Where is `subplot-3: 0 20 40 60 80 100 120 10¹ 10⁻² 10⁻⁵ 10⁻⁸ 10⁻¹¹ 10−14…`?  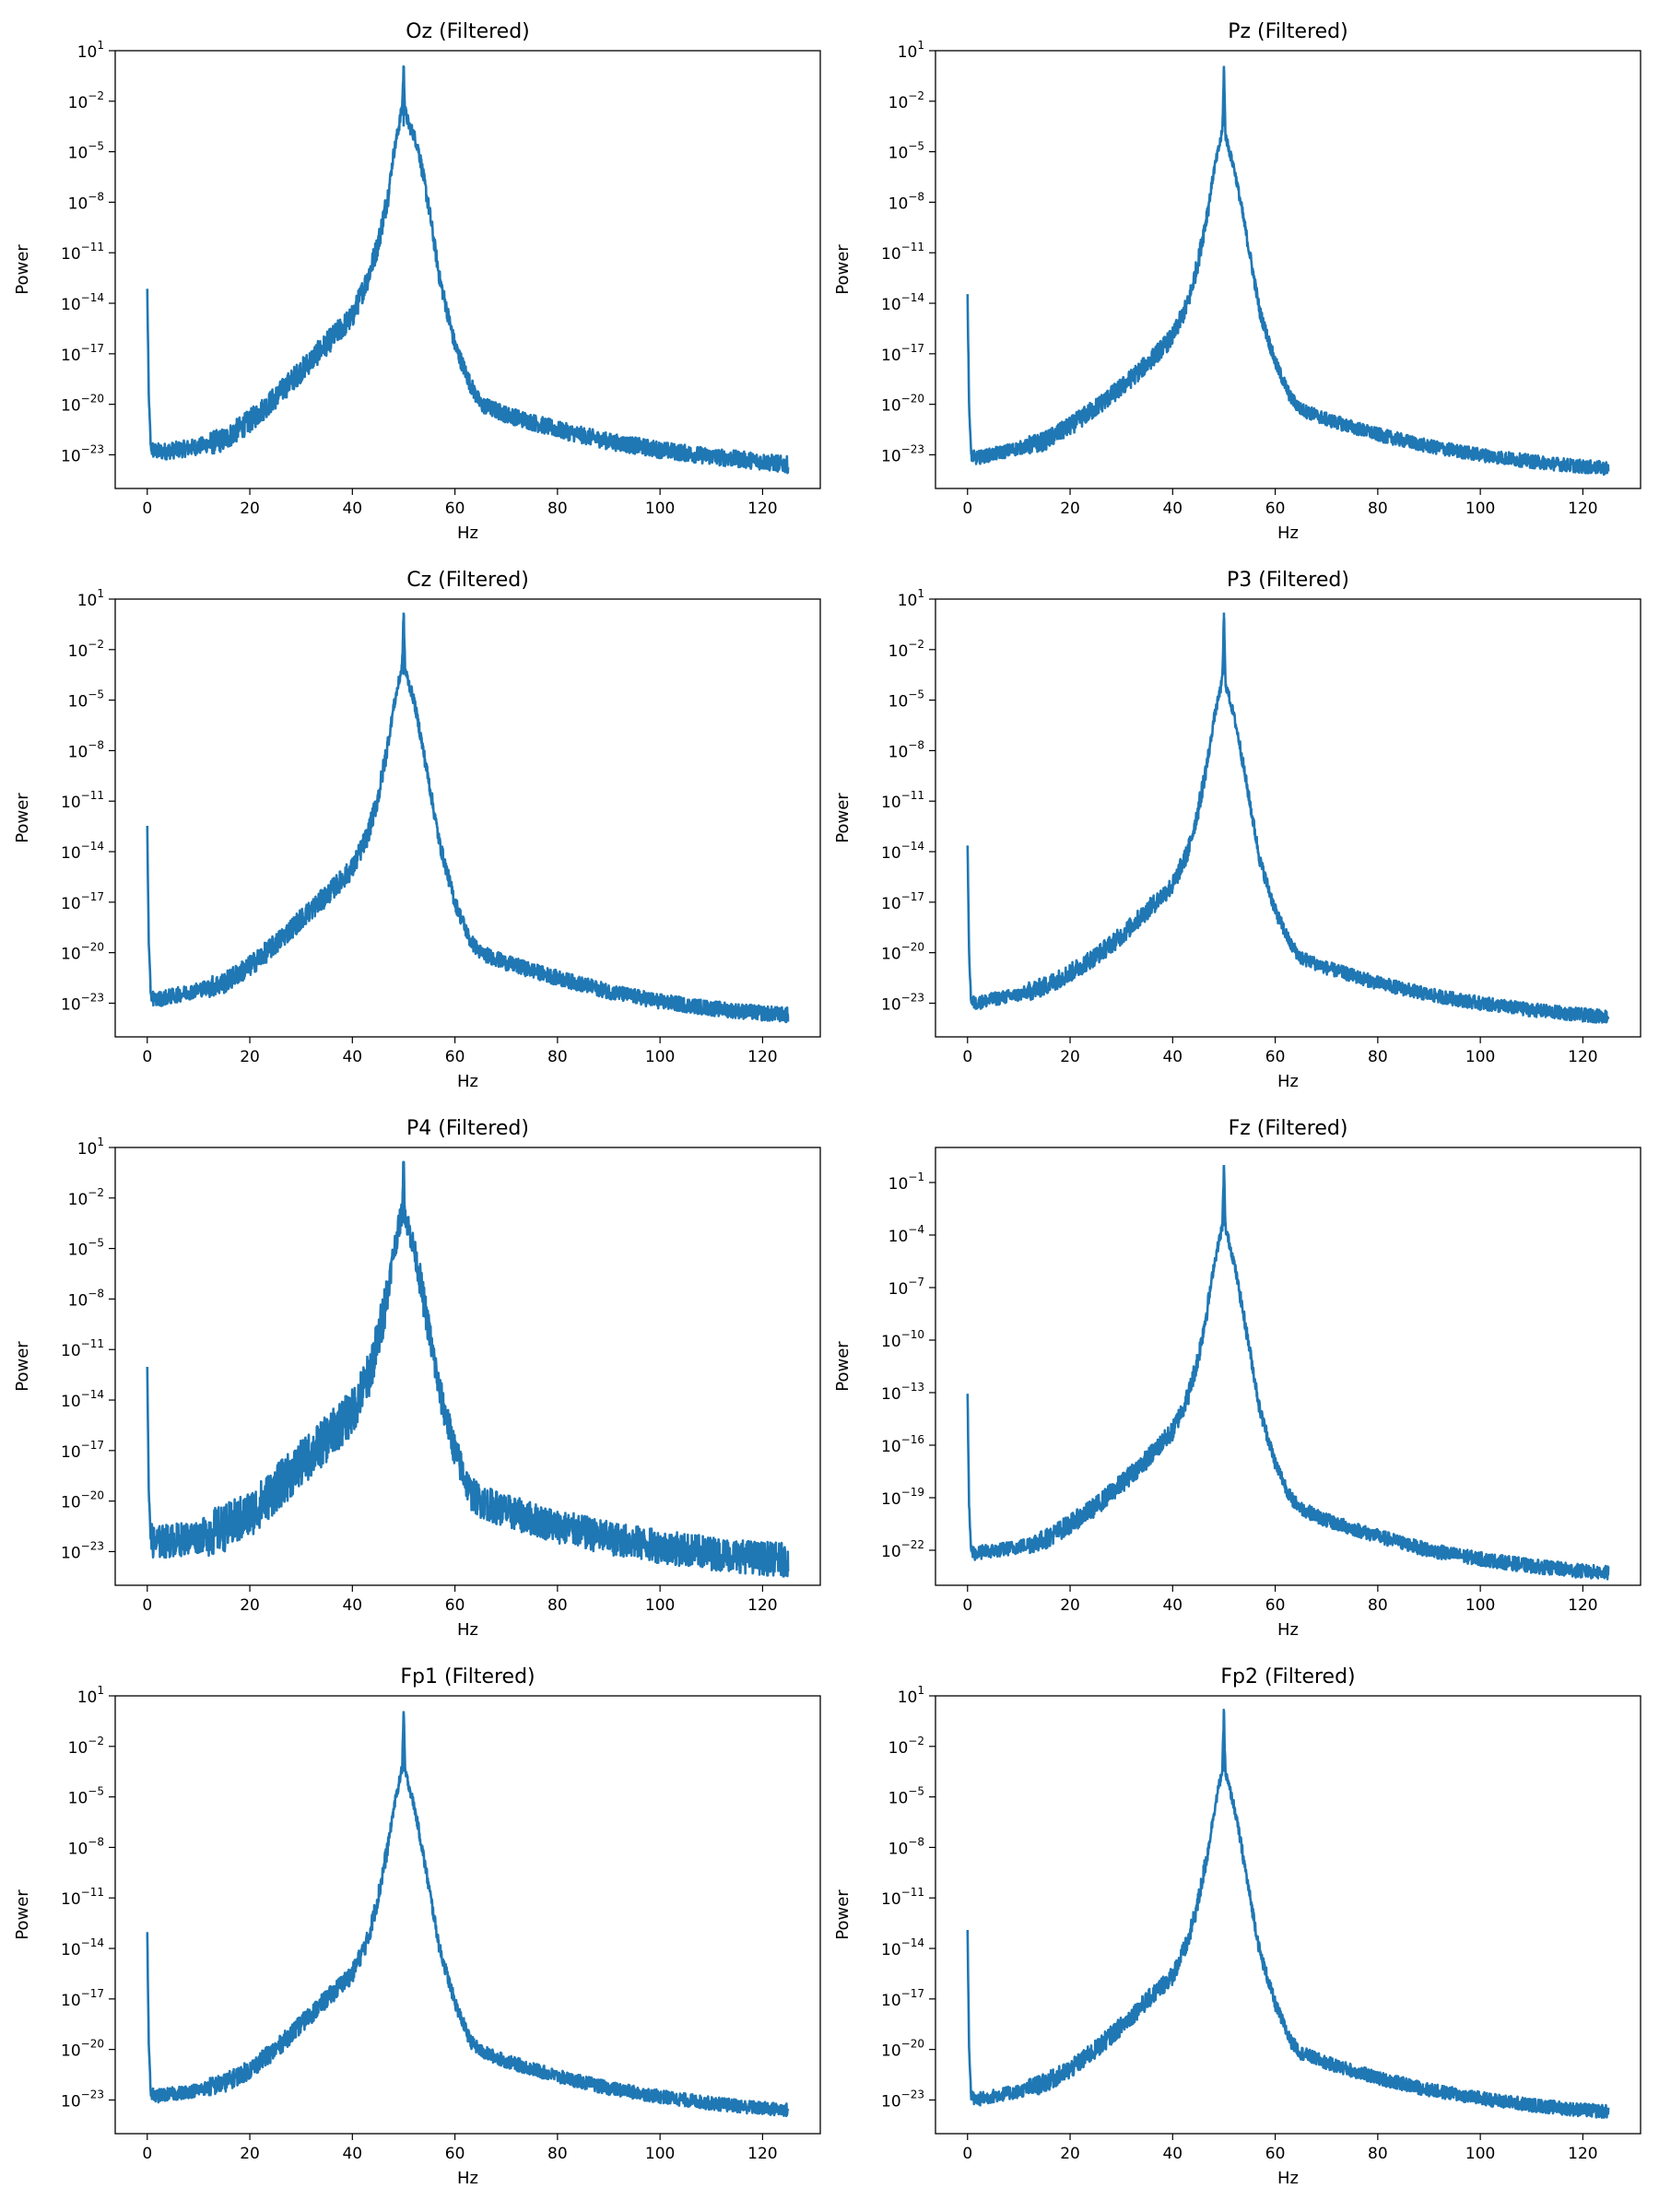
subplot-3: 0 20 40 60 80 100 120 10¹ 10⁻² 10⁻⁵ 10⁻⁸ 10⁻¹¹ 10−14… is located at coordinates (1237, 830).